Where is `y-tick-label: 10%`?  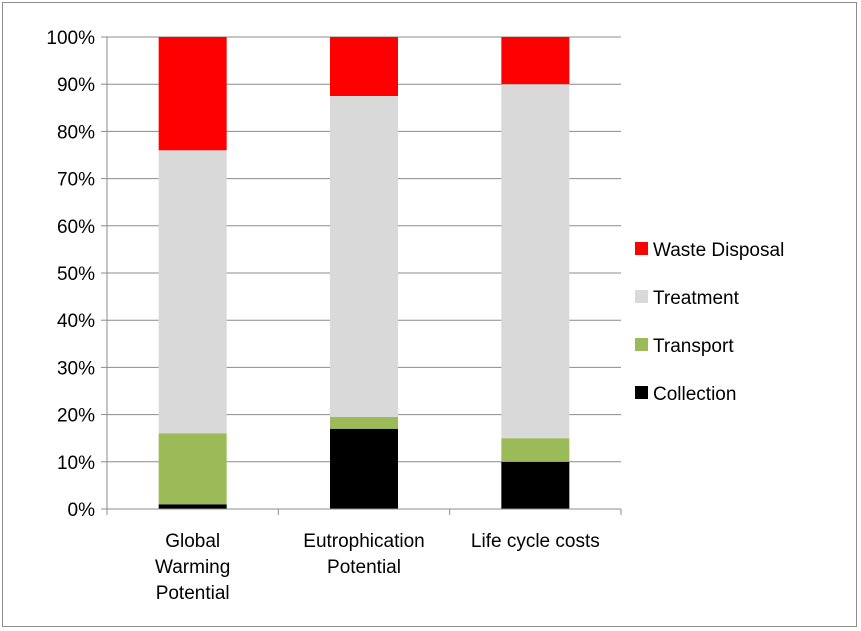
y-tick-label: 10% is located at coordinates (76, 463).